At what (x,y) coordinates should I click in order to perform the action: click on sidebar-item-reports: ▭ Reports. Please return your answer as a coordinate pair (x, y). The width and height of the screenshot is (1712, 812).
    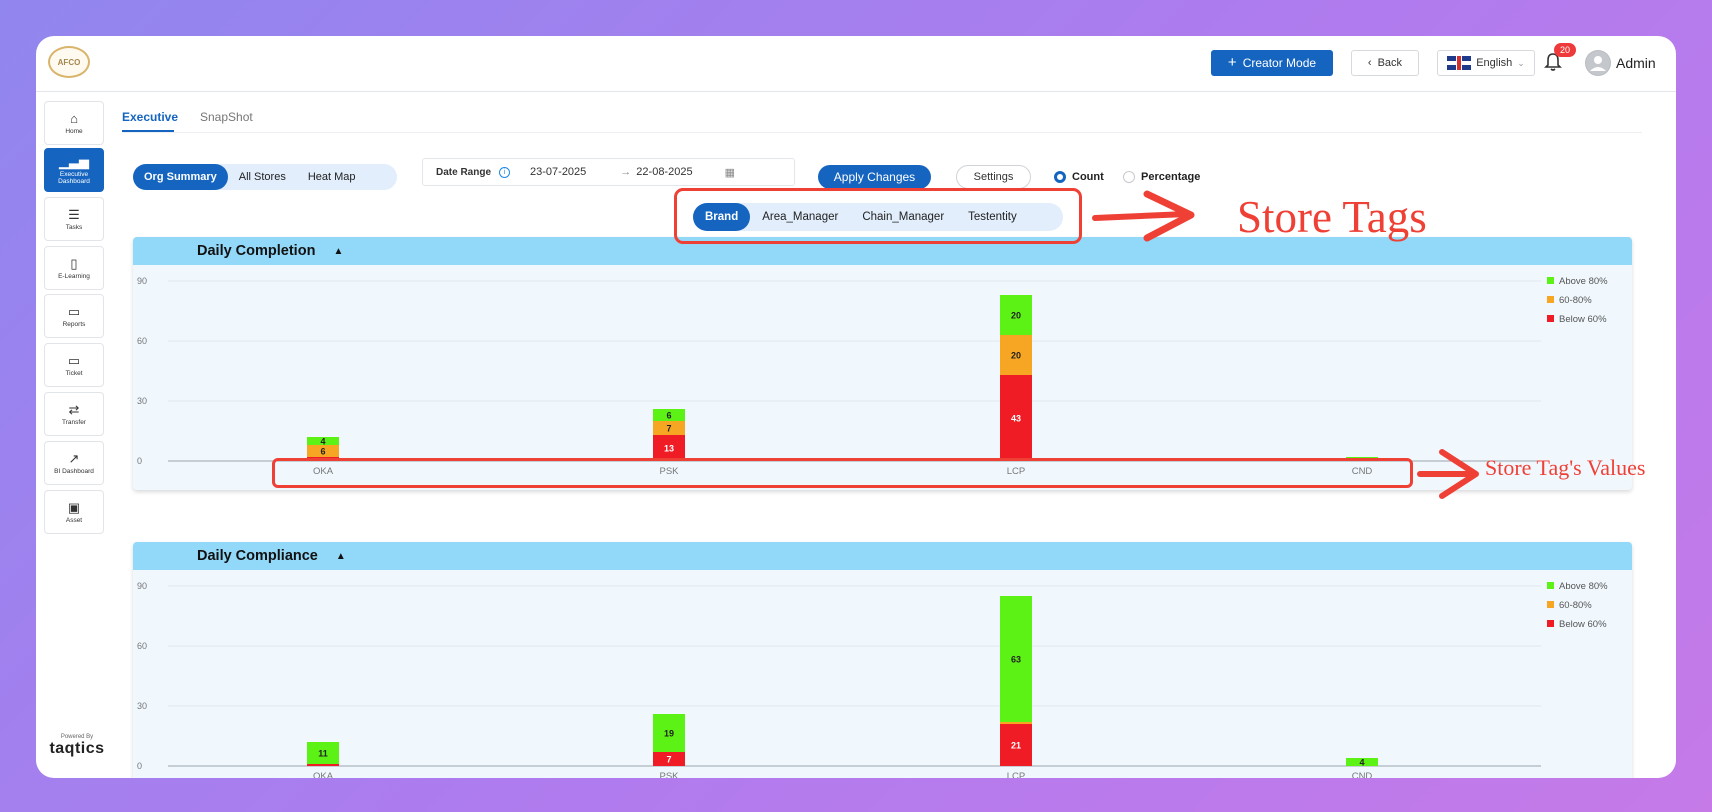
    Looking at the image, I should click on (74, 316).